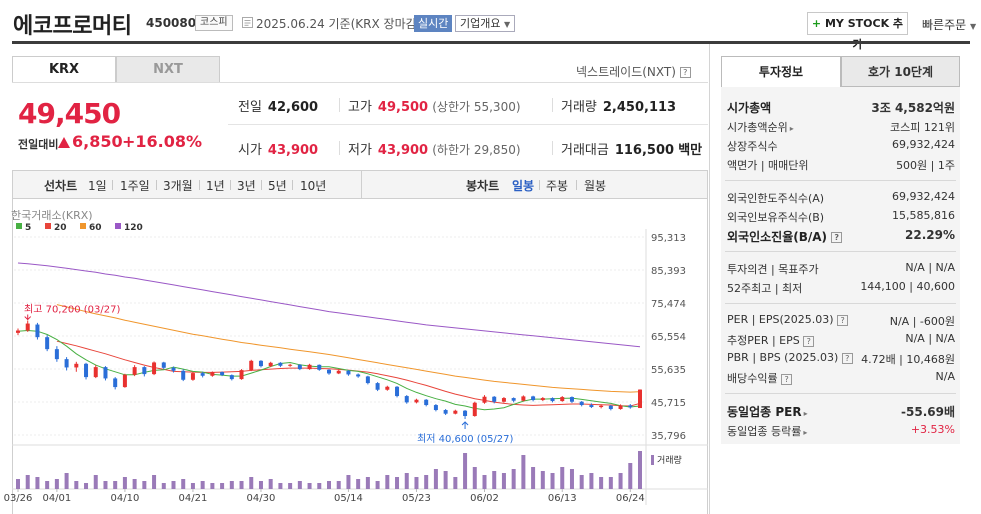 This screenshot has height=514, width=981. What do you see at coordinates (64, 69) in the screenshot?
I see `tab-krx: KRX` at bounding box center [64, 69].